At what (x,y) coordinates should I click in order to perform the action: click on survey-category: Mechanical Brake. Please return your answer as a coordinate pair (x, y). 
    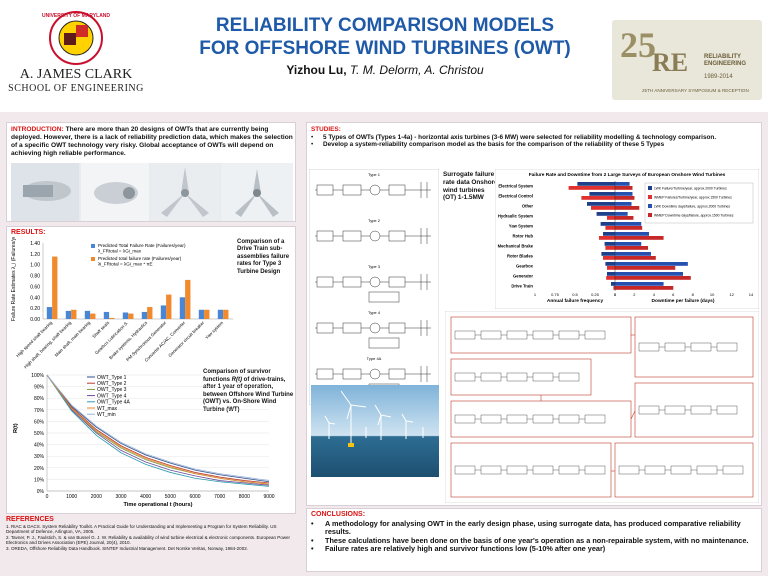
    Looking at the image, I should click on (516, 246).